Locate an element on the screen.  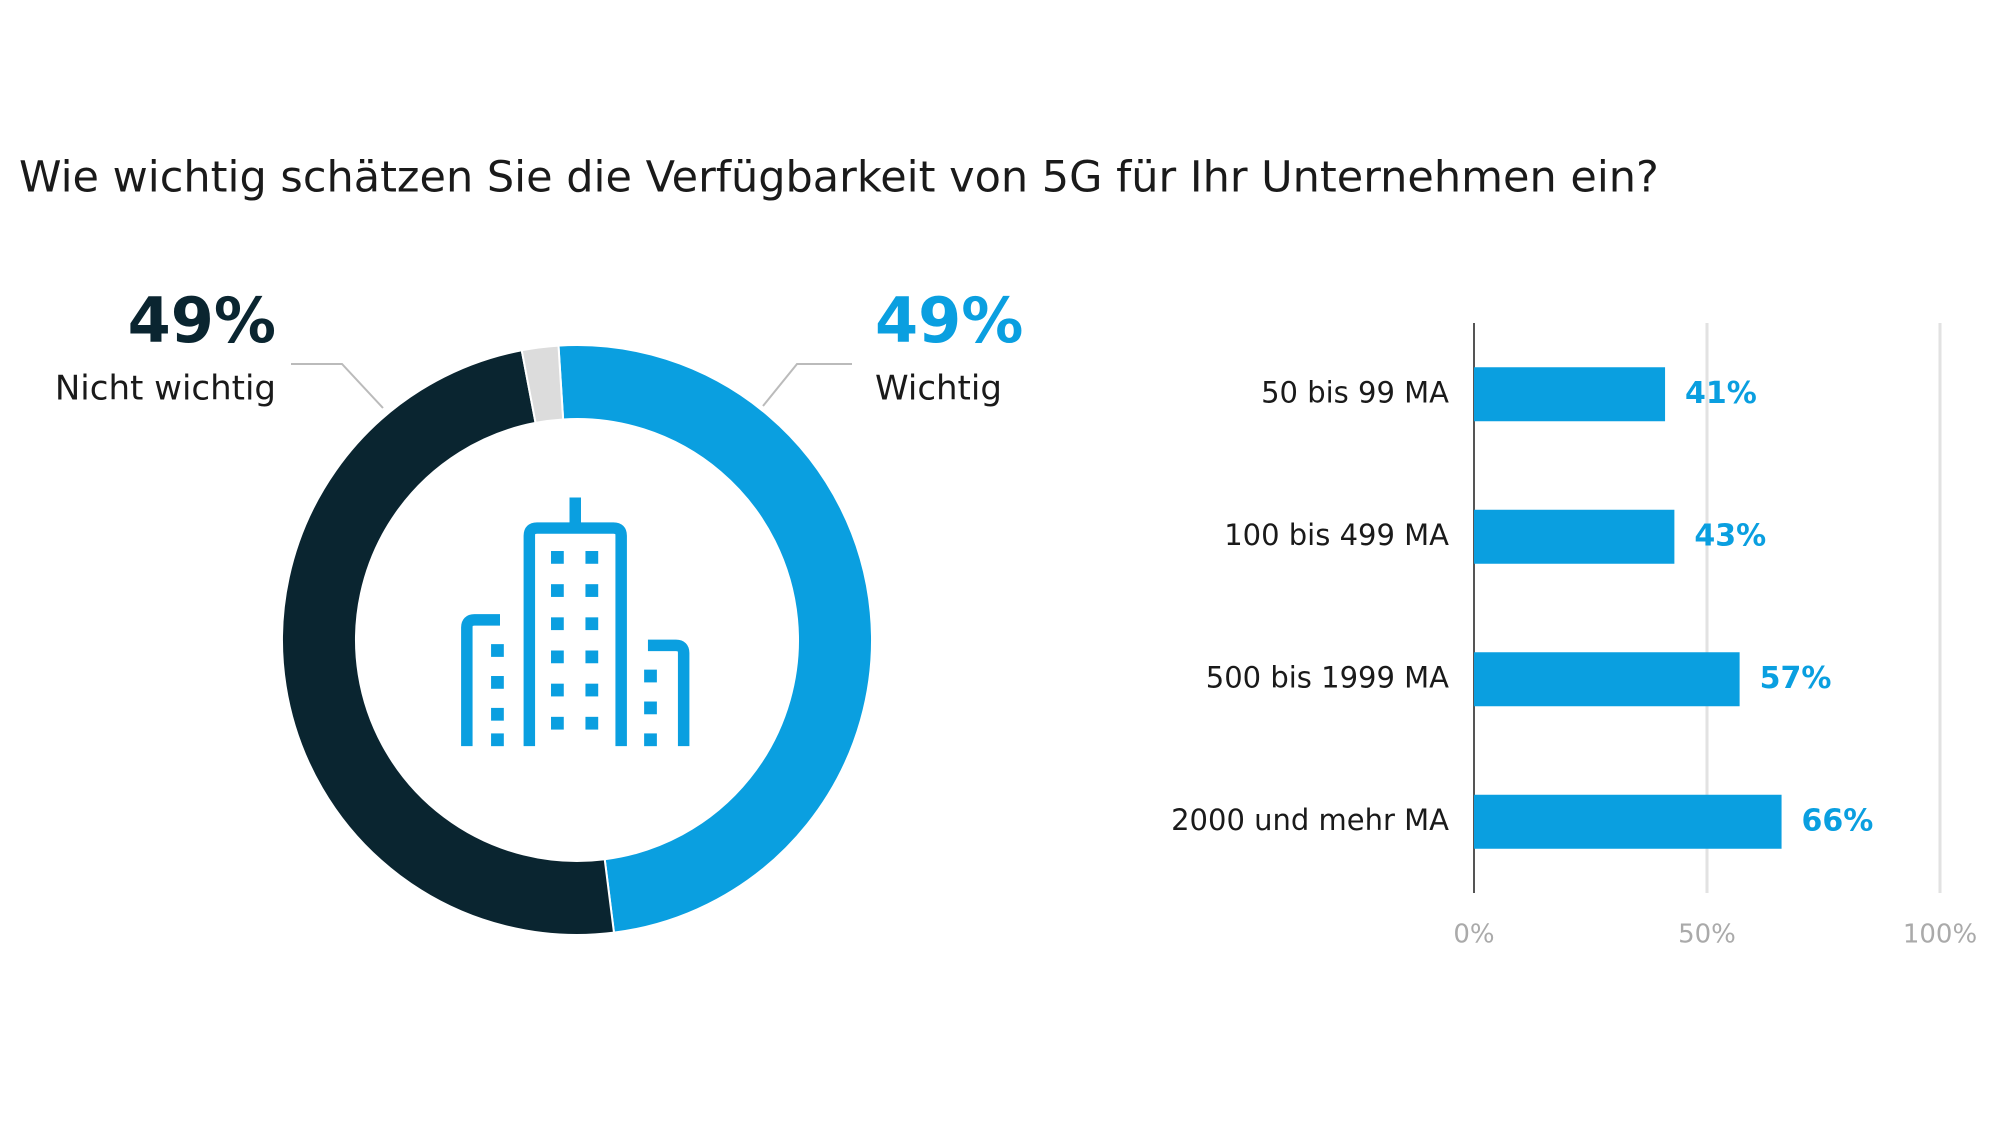
category-label: 500 bis 1999 MA is located at coordinates (1327, 677).